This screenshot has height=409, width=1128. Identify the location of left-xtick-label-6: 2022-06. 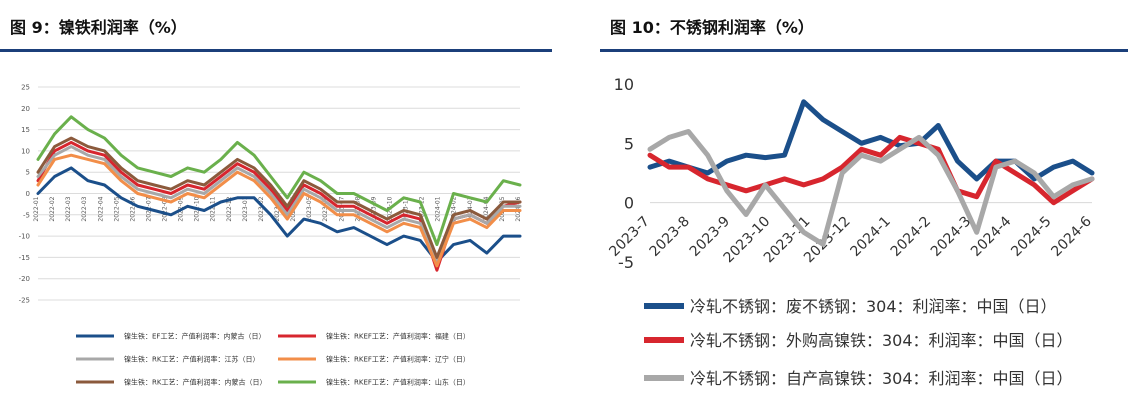
(132, 208).